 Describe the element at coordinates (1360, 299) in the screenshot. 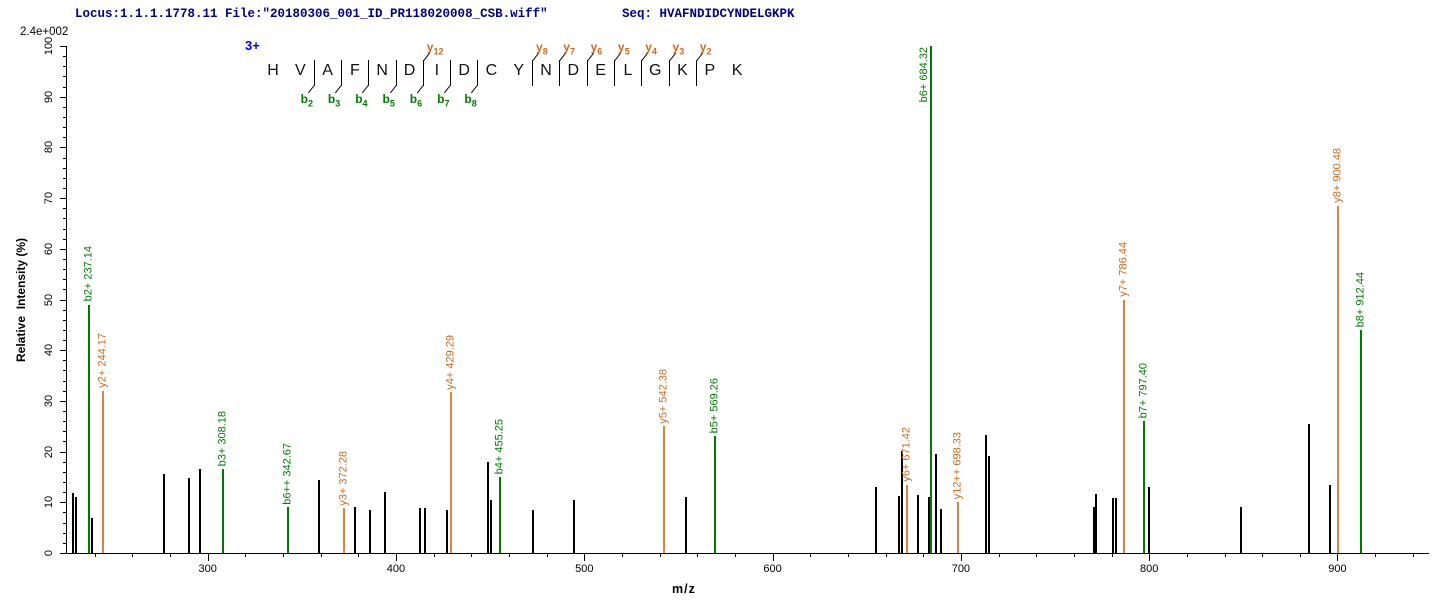

I see `b-ion-peak-label: b8+ 912.44` at that location.